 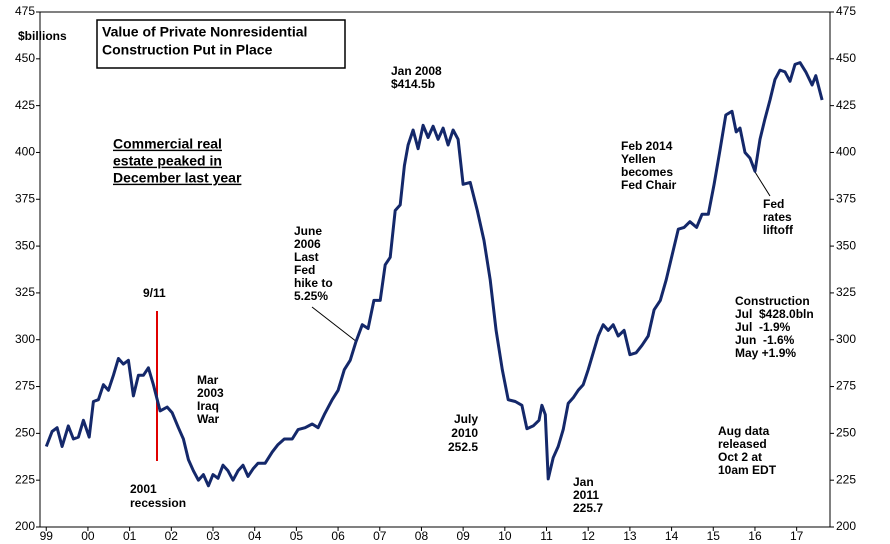 I want to click on x-tick-label: 03, so click(x=213, y=536).